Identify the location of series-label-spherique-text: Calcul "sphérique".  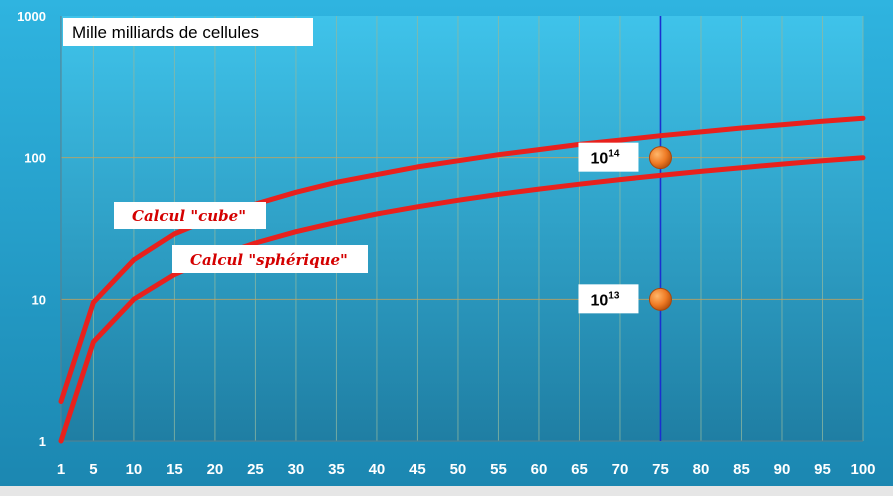
(269, 260).